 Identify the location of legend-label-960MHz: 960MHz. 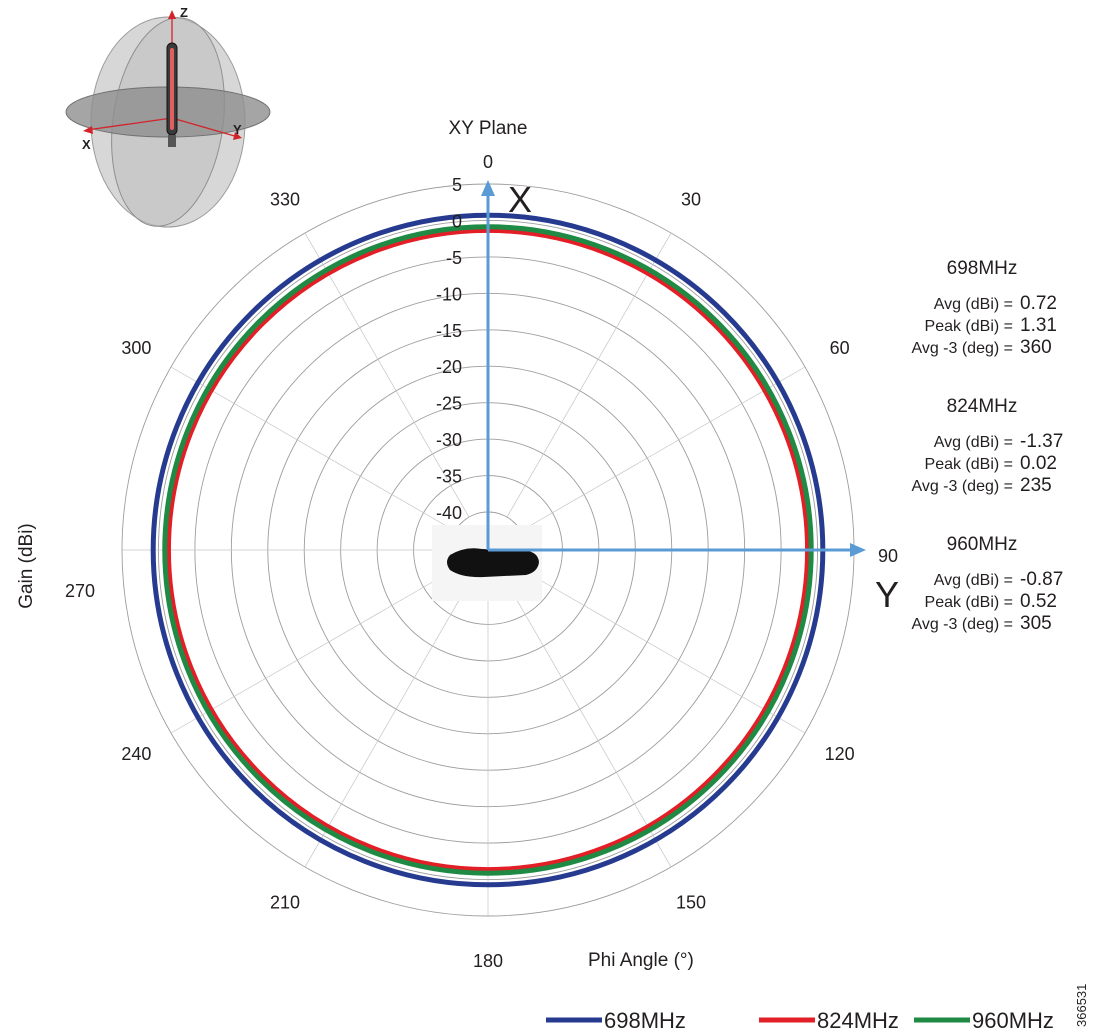
(1013, 1020).